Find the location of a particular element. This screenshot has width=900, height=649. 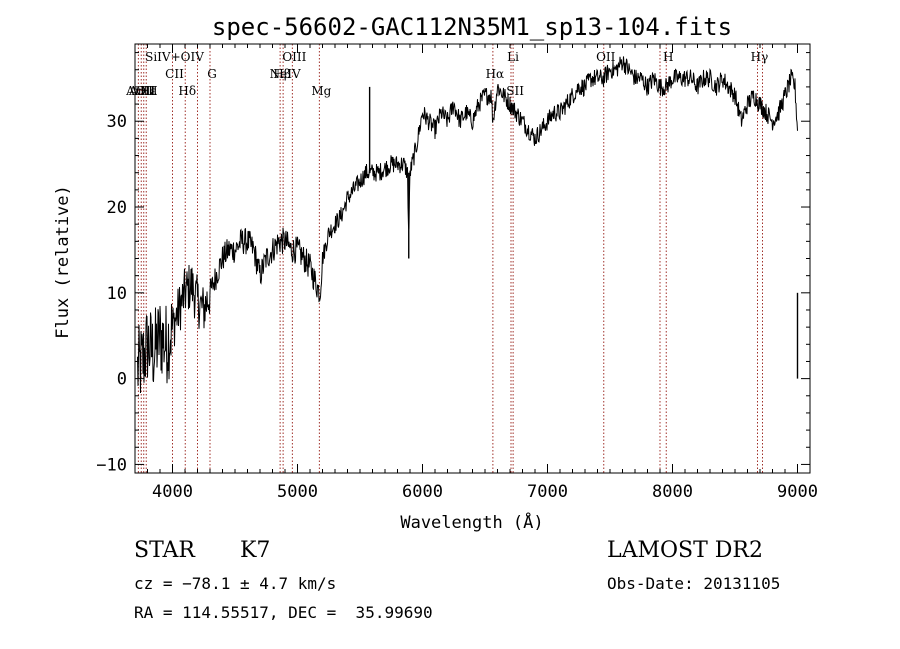

line-marker-label: ArIII is located at coordinates (140, 91).